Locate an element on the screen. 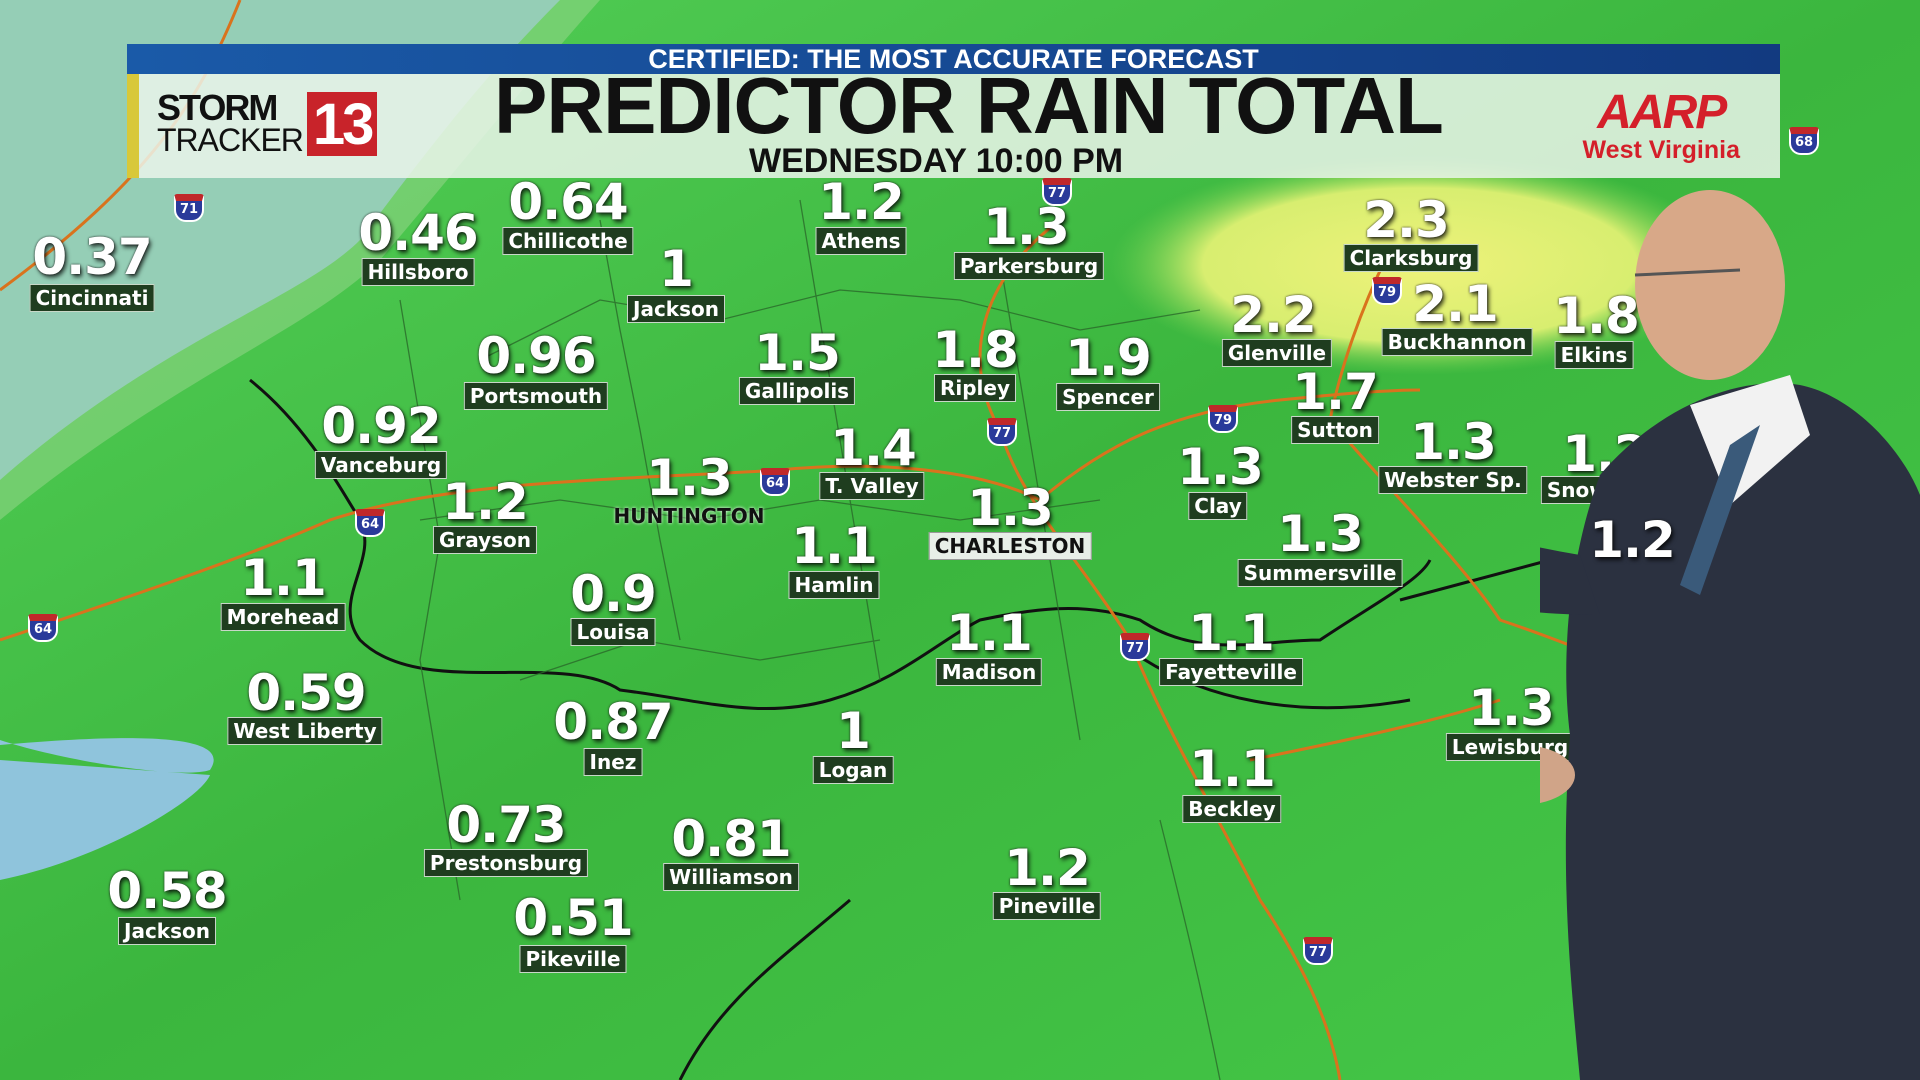  presenter-head is located at coordinates (1710, 285).